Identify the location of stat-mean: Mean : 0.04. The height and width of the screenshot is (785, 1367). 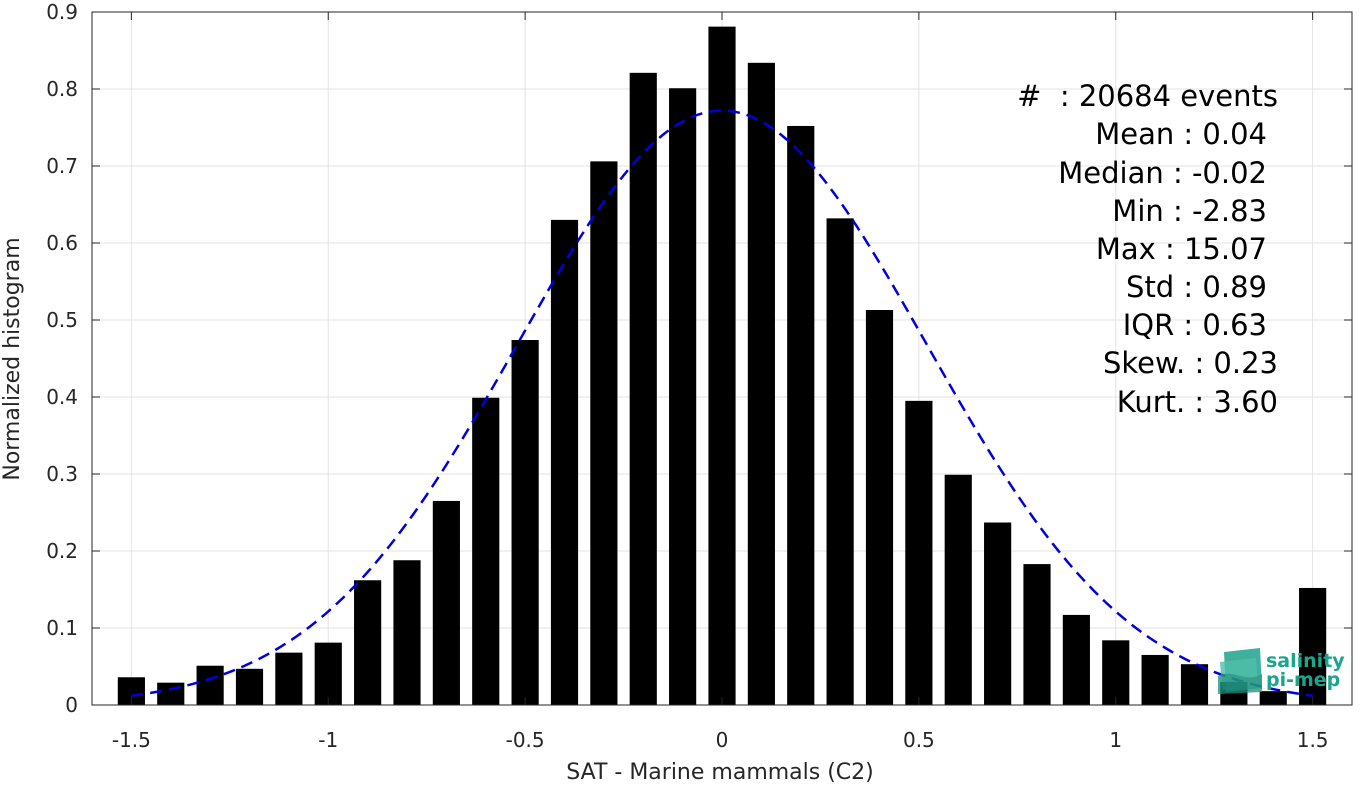
(1181, 134).